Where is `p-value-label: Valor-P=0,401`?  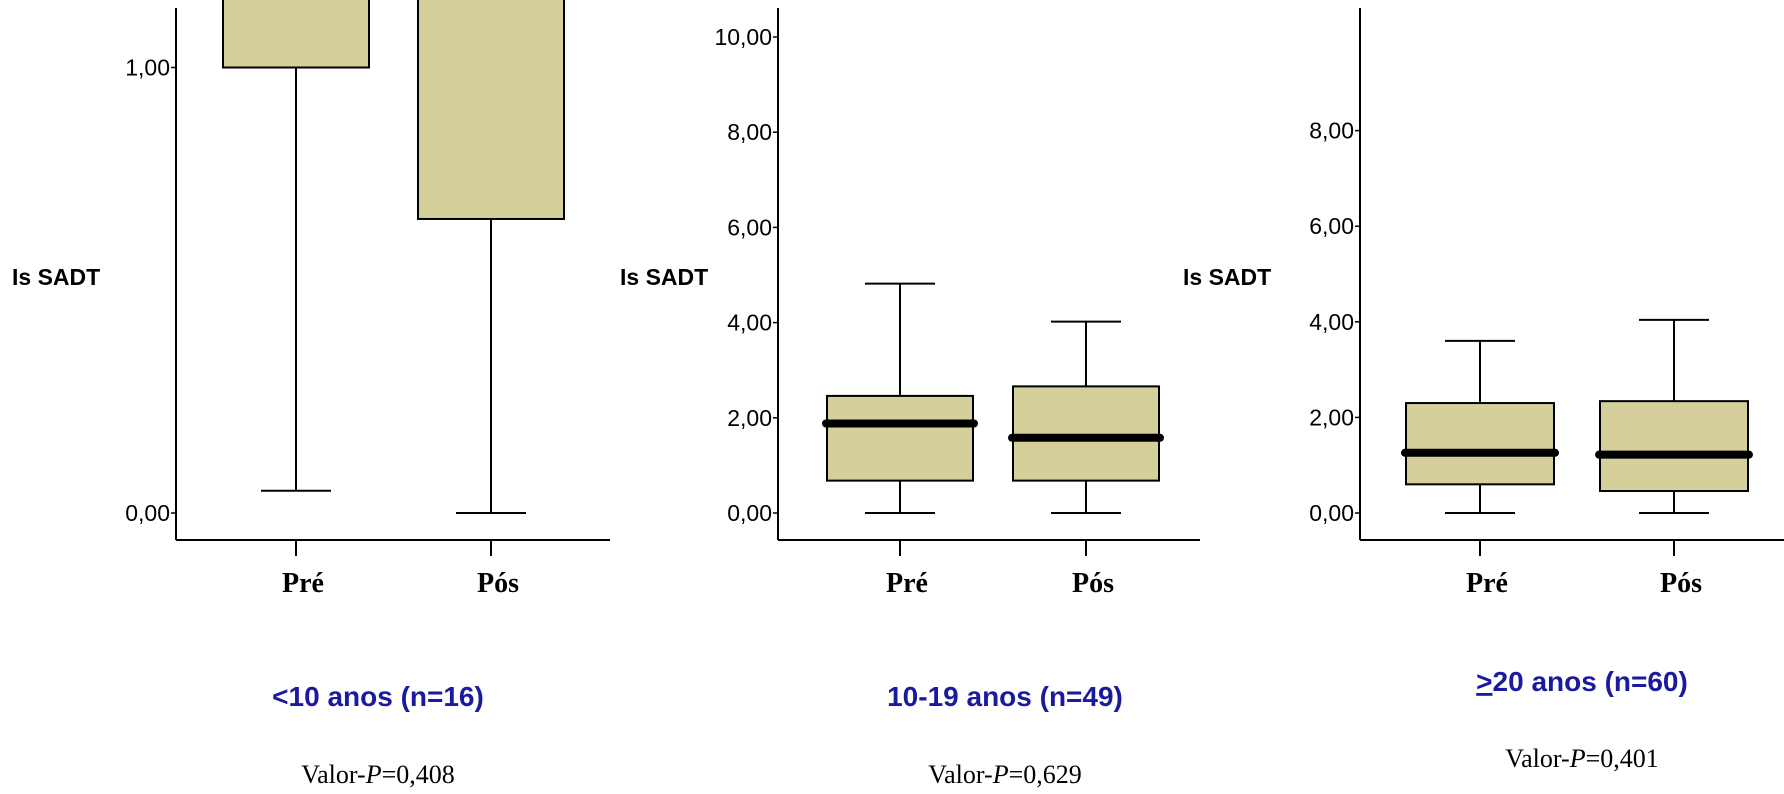
p-value-label: Valor-P=0,401 is located at coordinates (1582, 758).